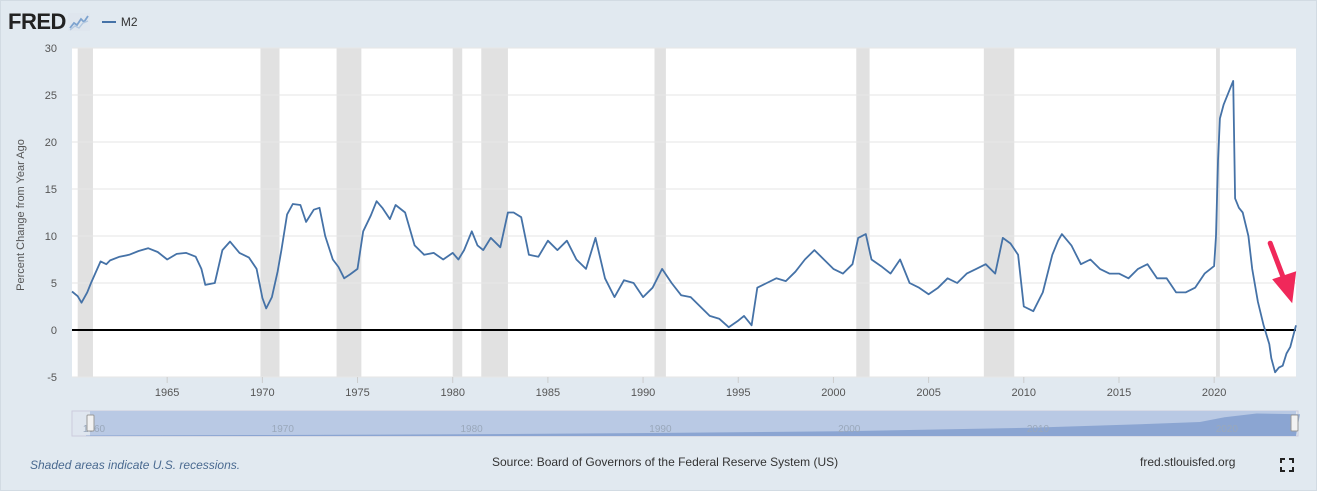 This screenshot has width=1317, height=491. I want to click on y-tick-label: 30, so click(51, 49).